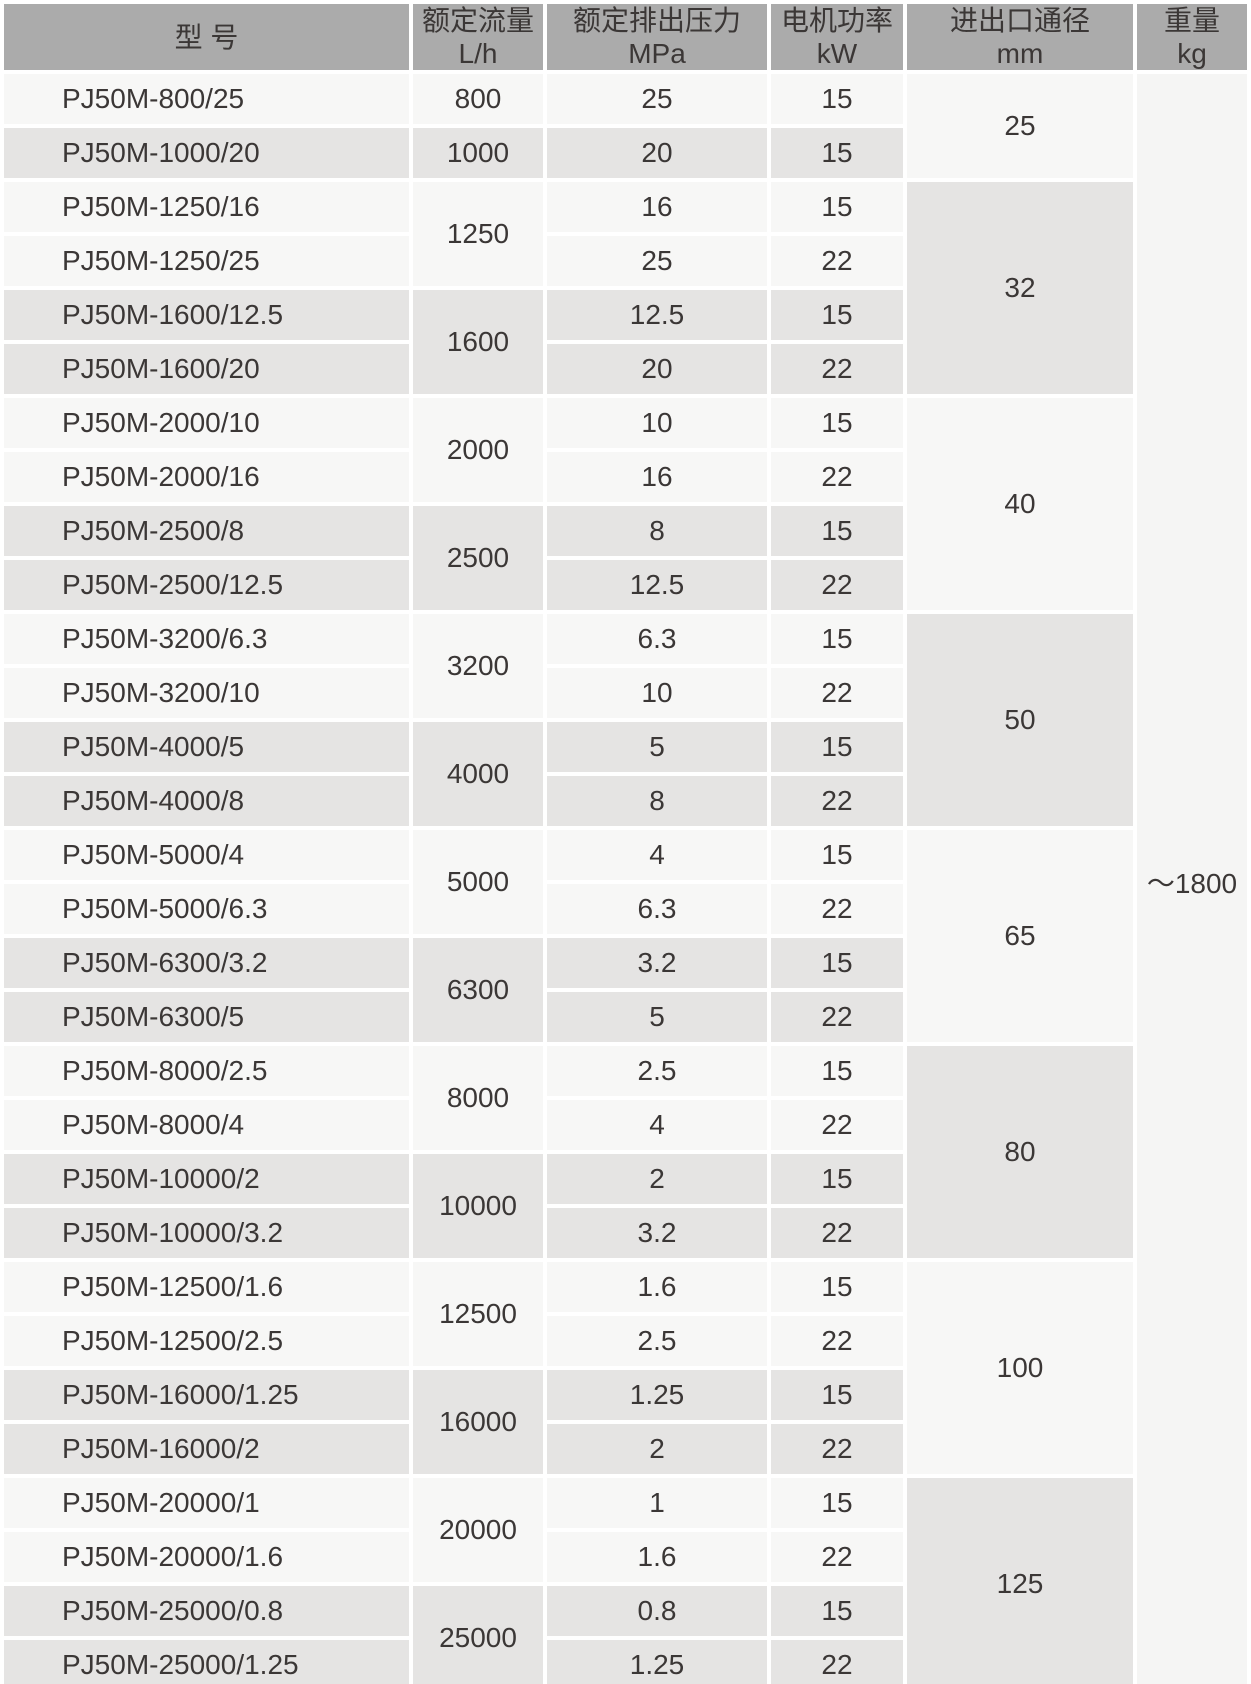 This screenshot has height=1684, width=1251. What do you see at coordinates (478, 54) in the screenshot?
I see `header-flow-unit: L/h` at bounding box center [478, 54].